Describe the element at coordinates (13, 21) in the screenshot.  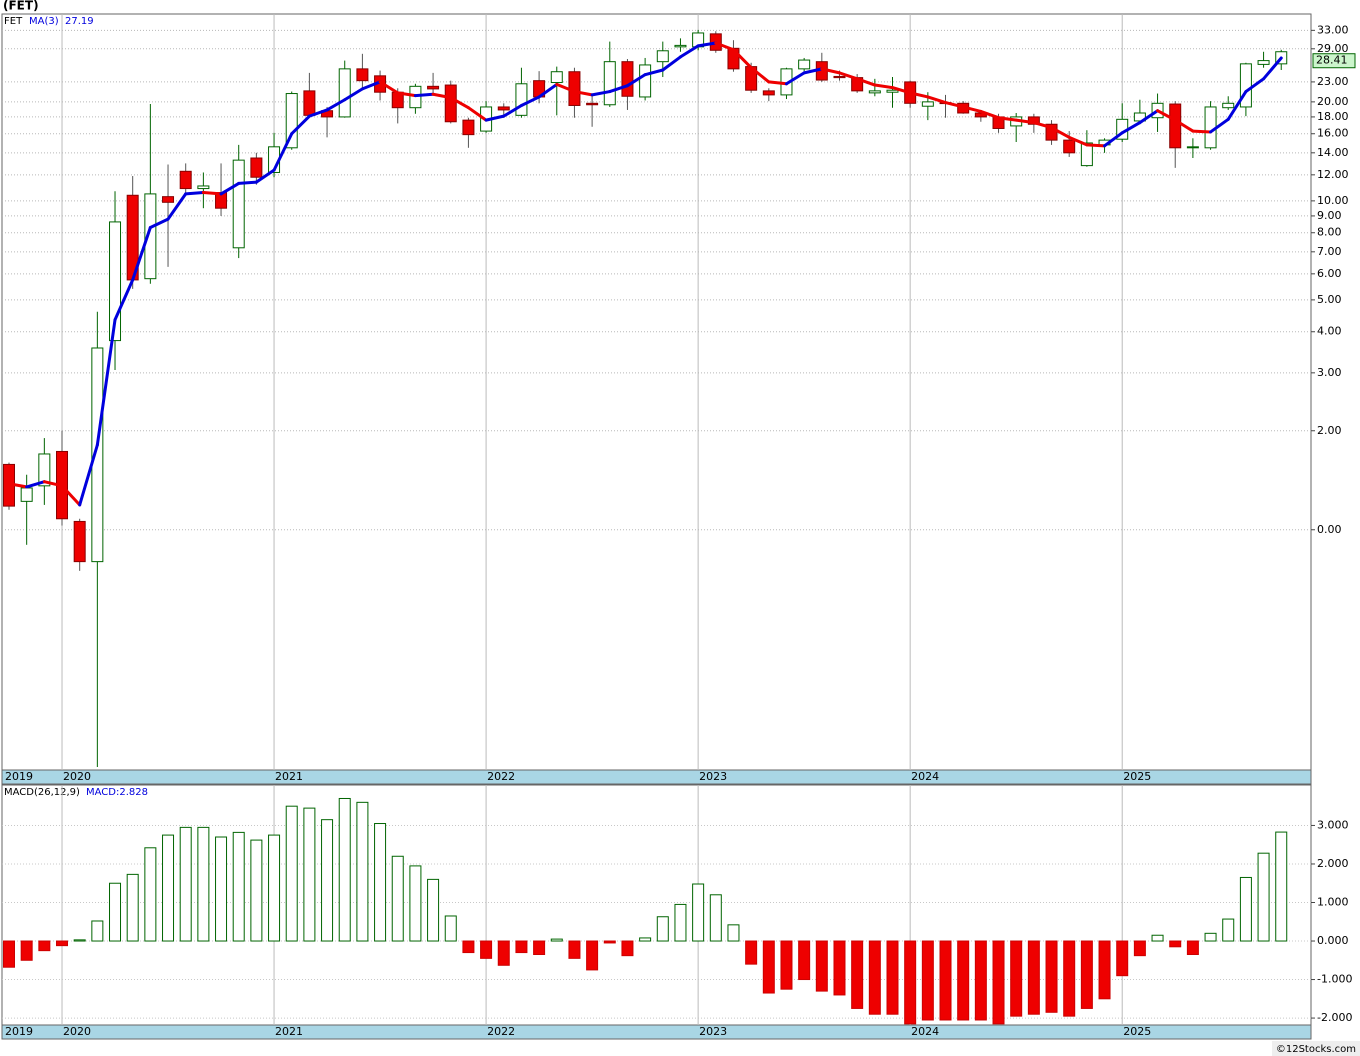
I see `legend-symbol: FET` at that location.